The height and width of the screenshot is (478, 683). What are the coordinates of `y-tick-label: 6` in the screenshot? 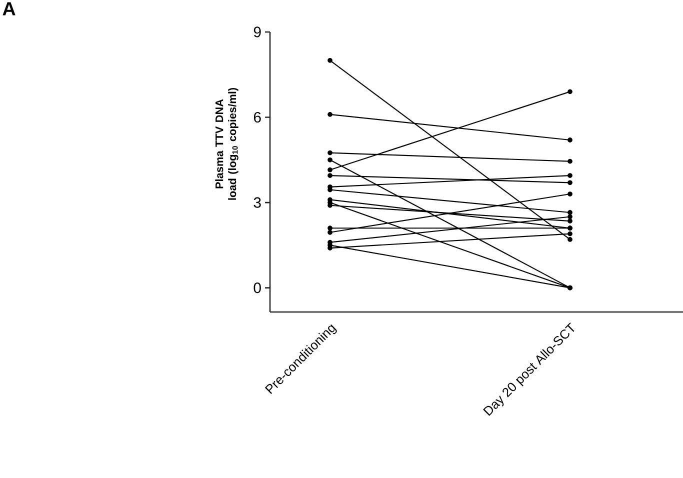 It's located at (257, 117).